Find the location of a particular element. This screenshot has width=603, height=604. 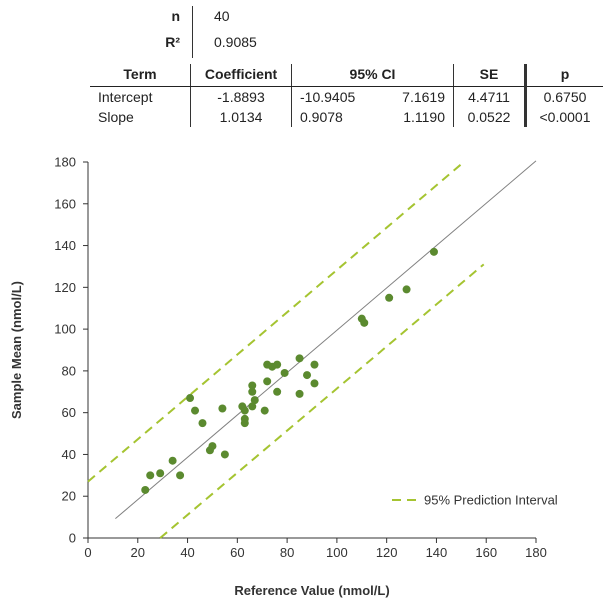

x-tick-label: 0 is located at coordinates (87, 552).